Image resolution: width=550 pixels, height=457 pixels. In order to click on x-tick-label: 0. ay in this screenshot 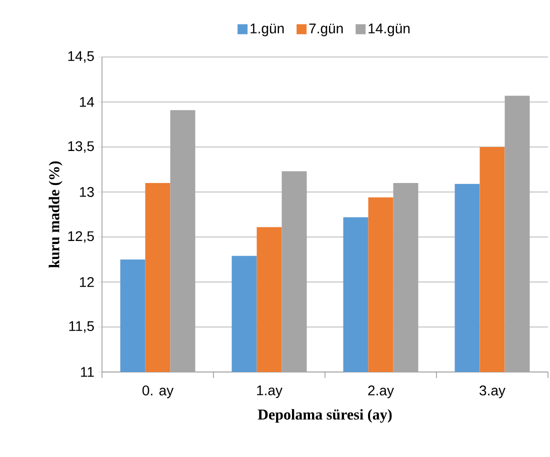, I will do `click(158, 392)`.